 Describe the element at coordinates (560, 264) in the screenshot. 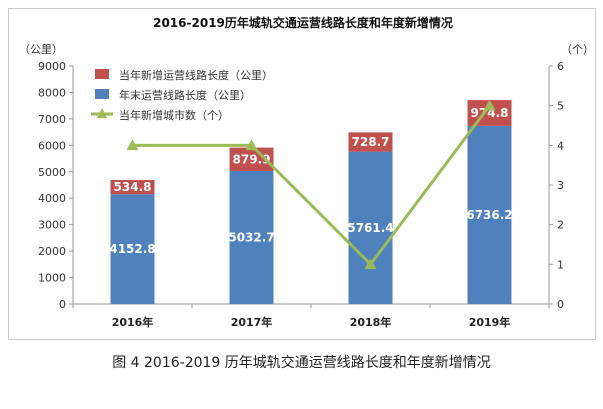

I see `y-right-tick-label: 1` at that location.